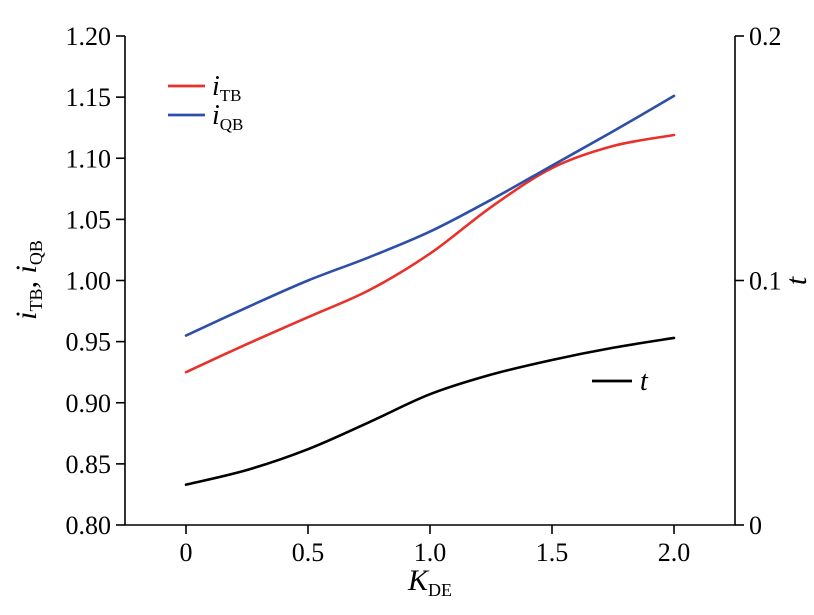  I want to click on y-left-tick-label: 0.90, so click(89, 403).